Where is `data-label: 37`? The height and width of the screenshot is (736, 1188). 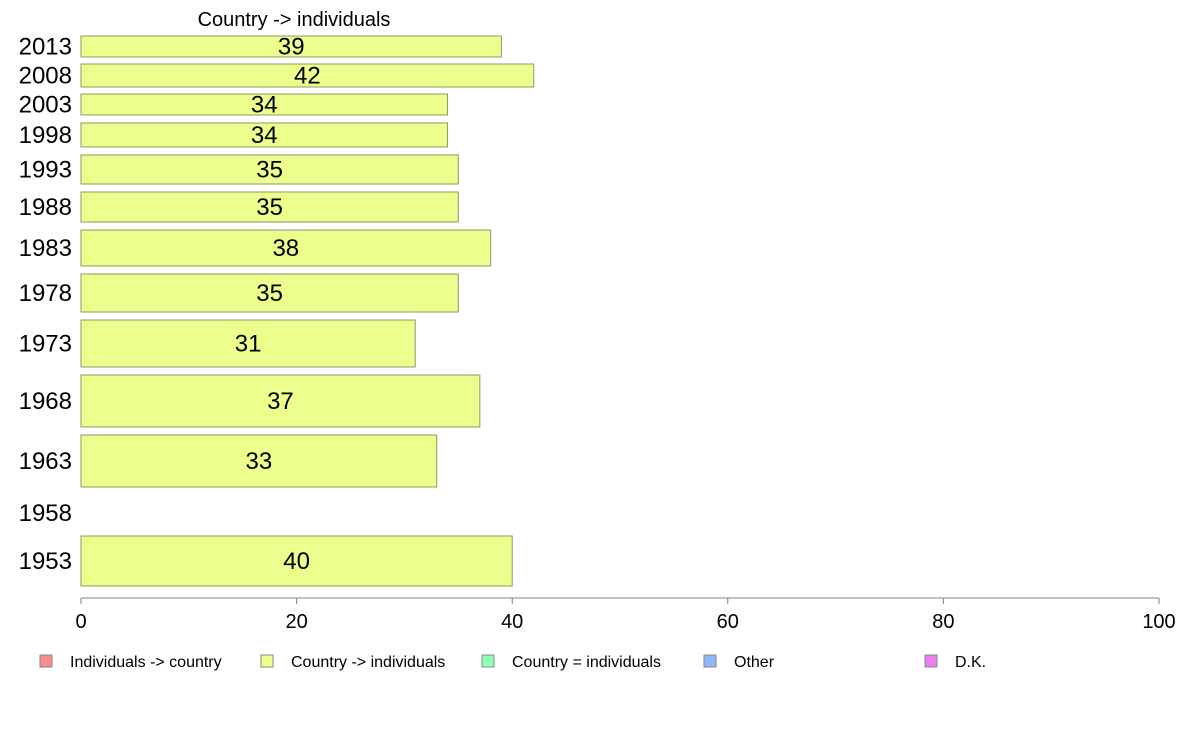
data-label: 37 is located at coordinates (280, 401).